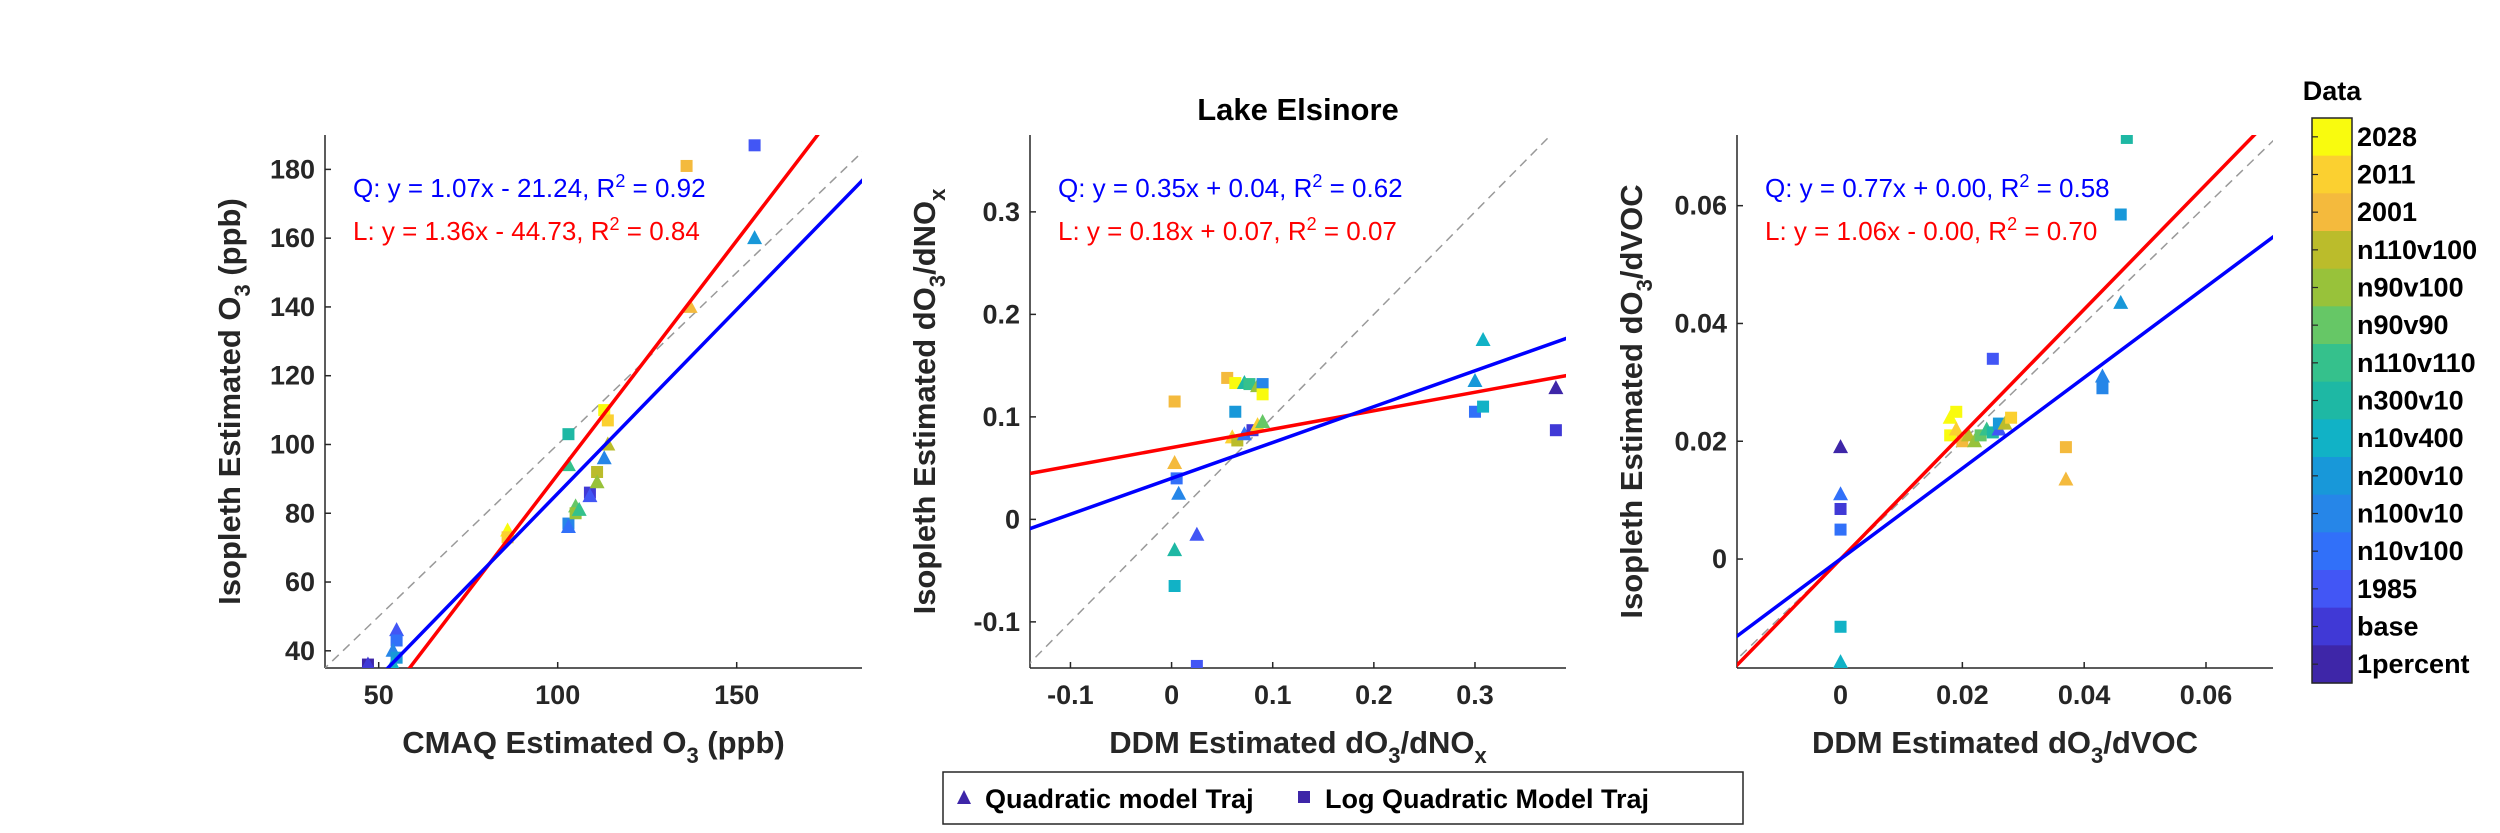 The height and width of the screenshot is (833, 2500). I want to click on point-triangle-n300v10, so click(1174, 549).